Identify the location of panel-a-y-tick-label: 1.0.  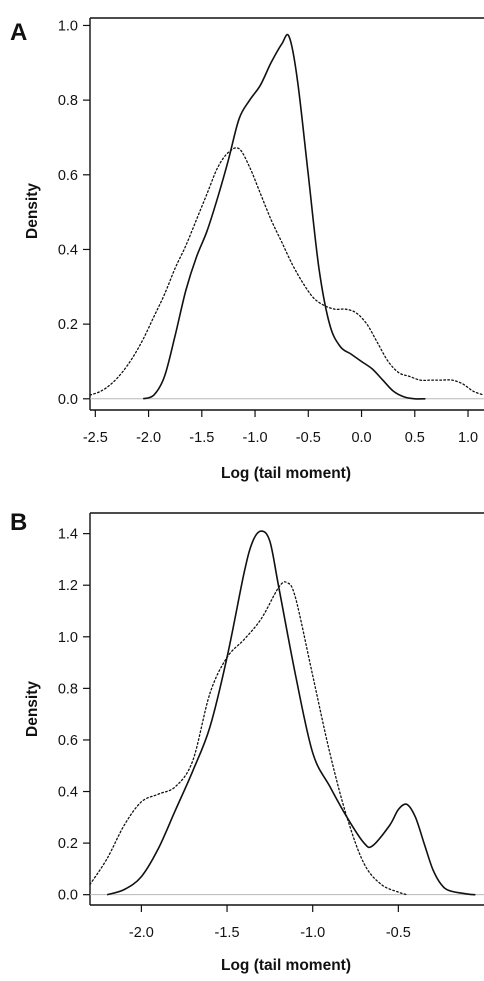
(68, 26).